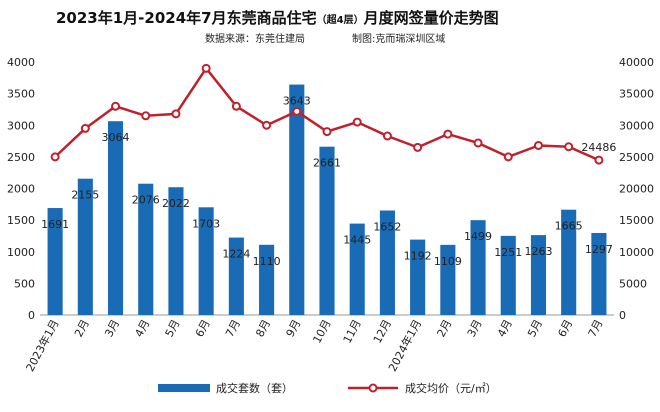 The height and width of the screenshot is (412, 660). Describe the element at coordinates (340, 19) in the screenshot. I see `title-part-note: （超4层）` at that location.